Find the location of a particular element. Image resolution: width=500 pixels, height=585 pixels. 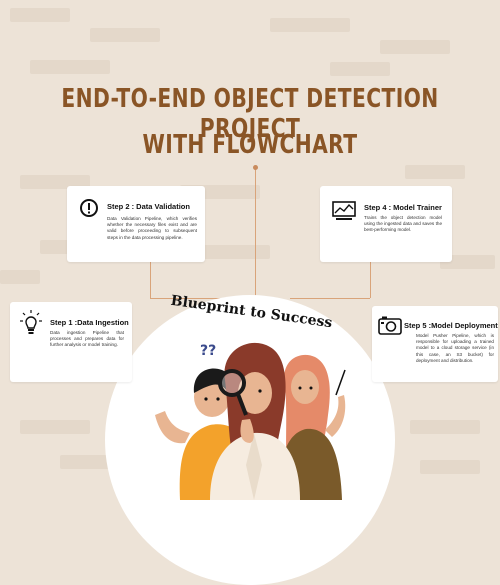

page-title-line-1: END-TO-END OBJECT DETECTION PROJECT is located at coordinates (250, 114).